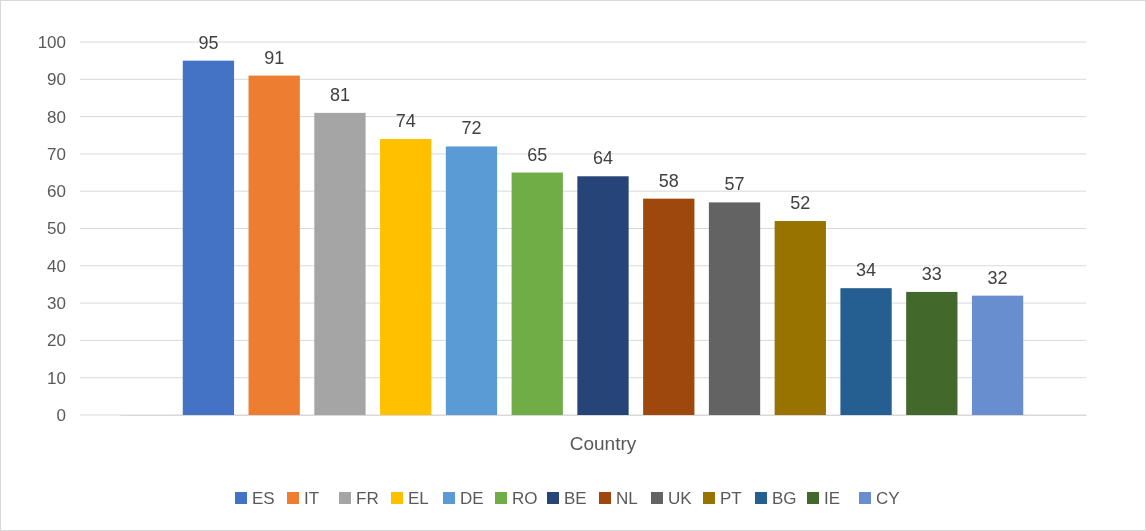 The width and height of the screenshot is (1146, 531). I want to click on y-tick-label: 20, so click(56, 341).